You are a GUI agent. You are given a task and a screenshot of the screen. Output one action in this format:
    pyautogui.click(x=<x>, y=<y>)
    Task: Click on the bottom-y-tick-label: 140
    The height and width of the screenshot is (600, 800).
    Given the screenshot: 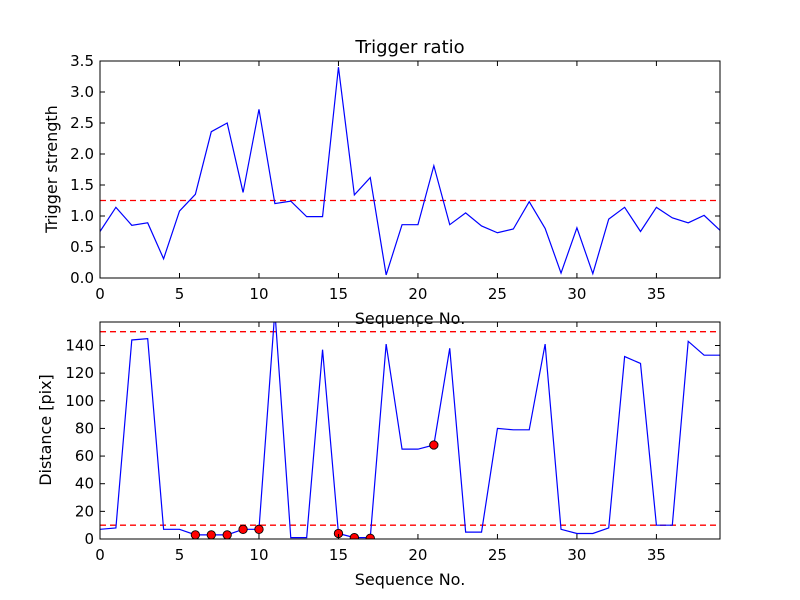 What is the action you would take?
    pyautogui.click(x=79, y=345)
    